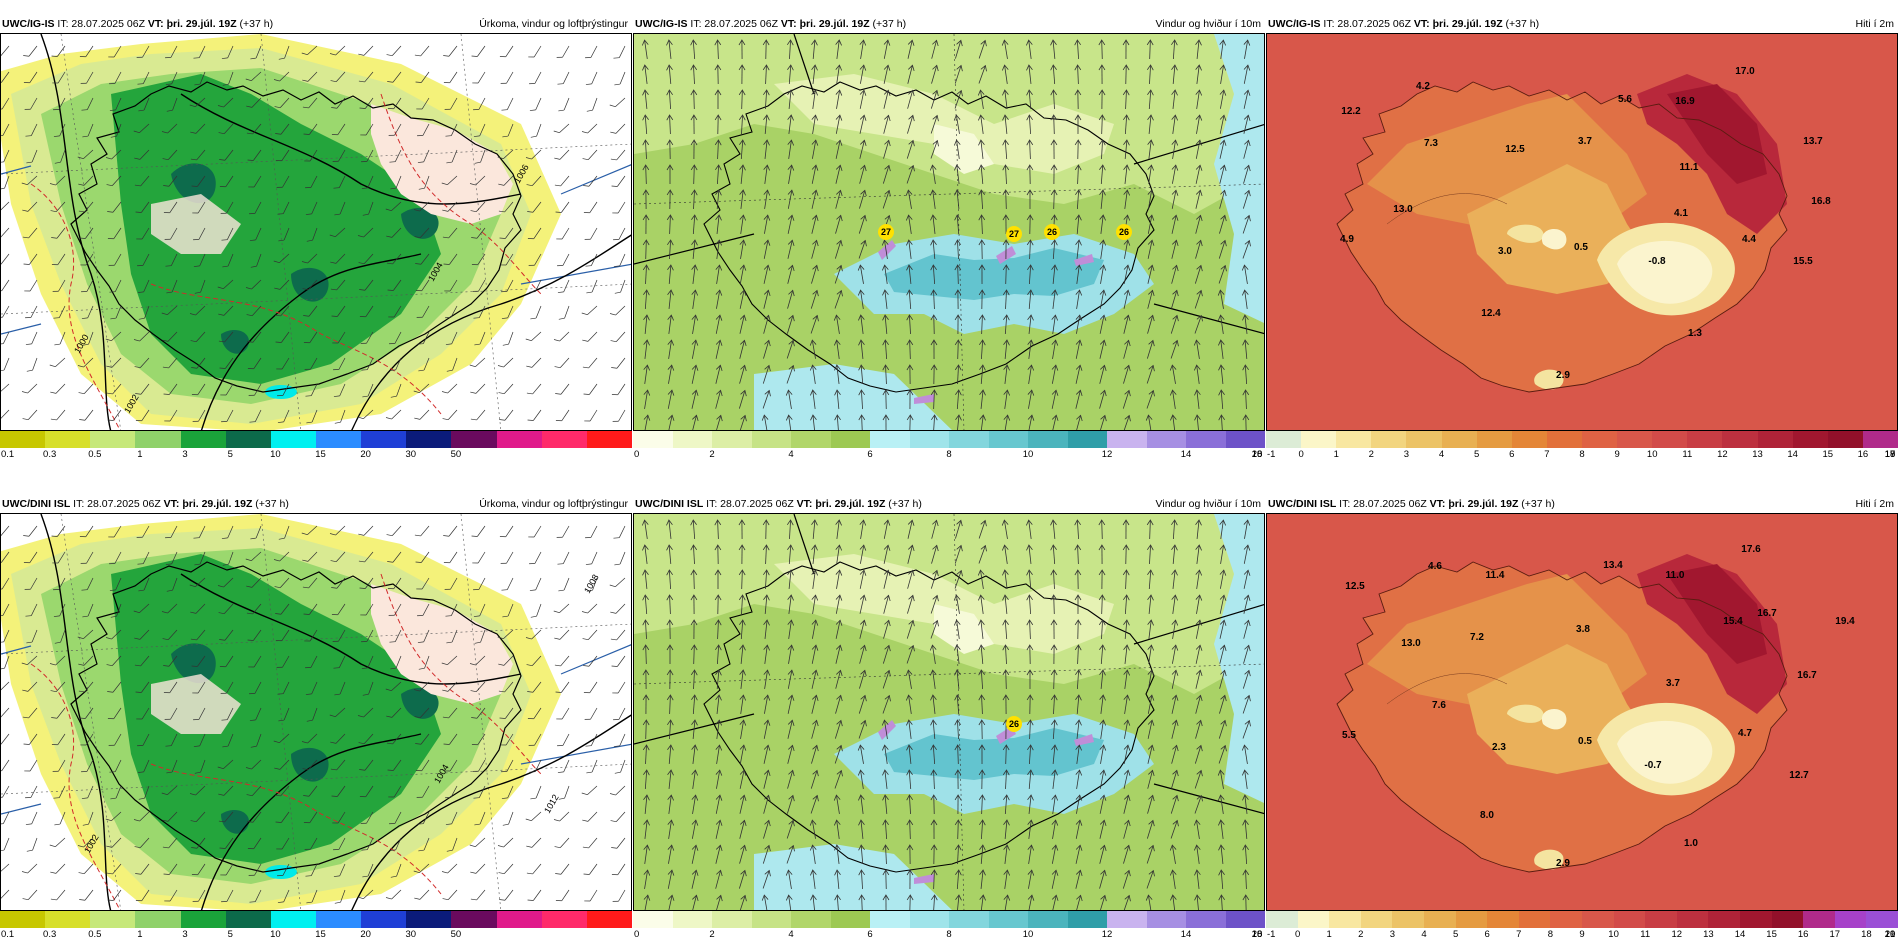 This screenshot has width=1900, height=950. Describe the element at coordinates (1361, 934) in the screenshot. I see `colorbar-tick-label: 2` at that location.